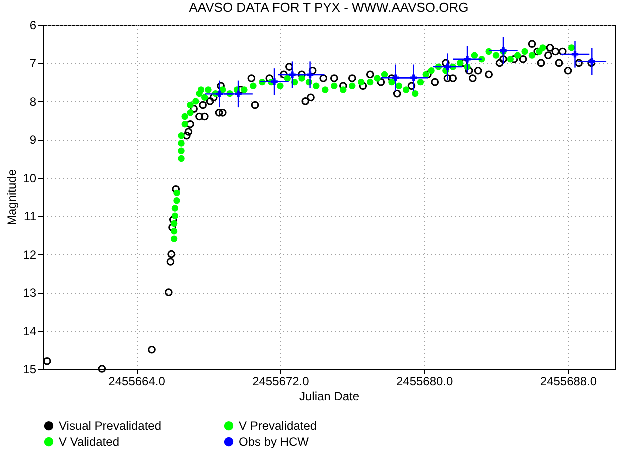 The width and height of the screenshot is (633, 458). What do you see at coordinates (281, 381) in the screenshot?
I see `x-tick-label: 2455672.0` at bounding box center [281, 381].